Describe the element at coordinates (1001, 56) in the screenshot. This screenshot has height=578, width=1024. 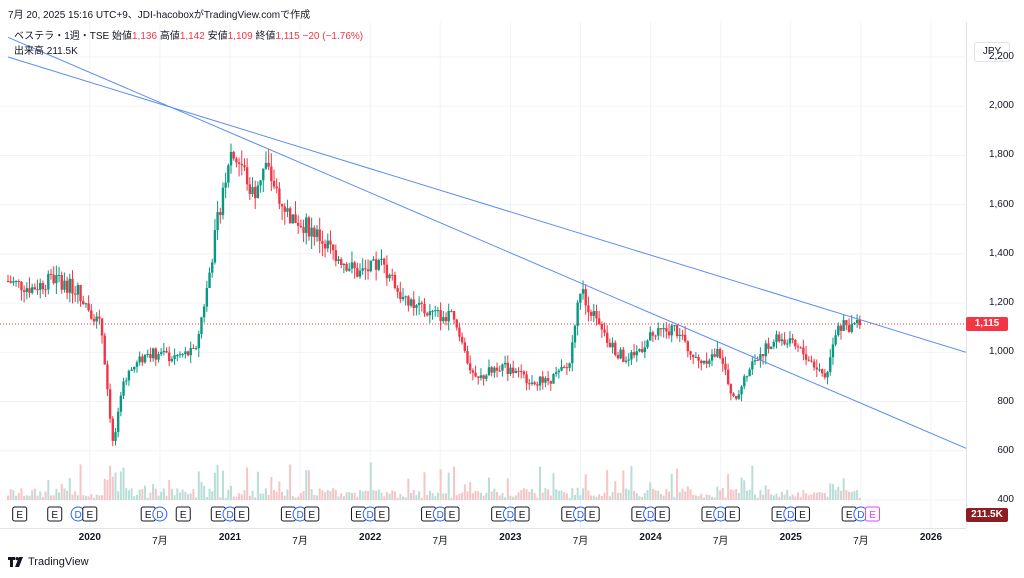
I see `price-tick-label: 2,200` at that location.